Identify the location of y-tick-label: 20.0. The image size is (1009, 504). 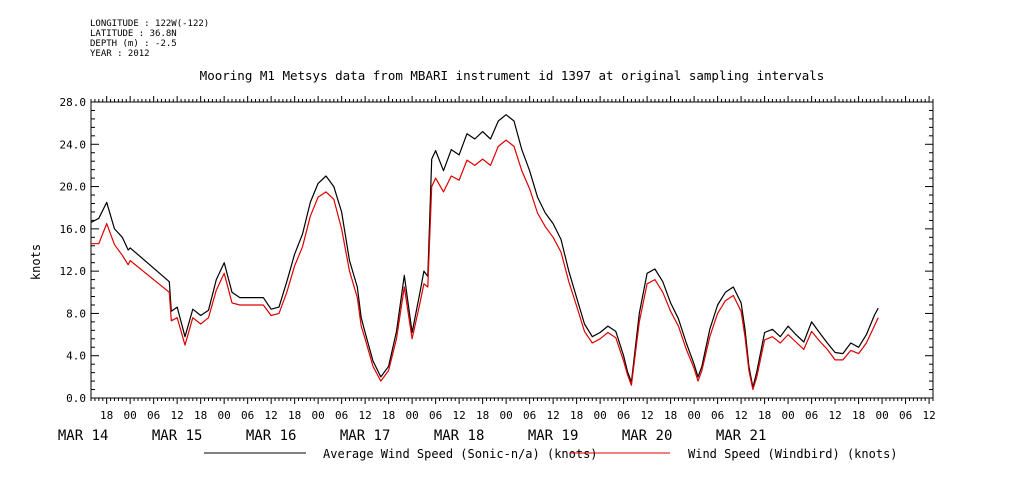
(73, 187).